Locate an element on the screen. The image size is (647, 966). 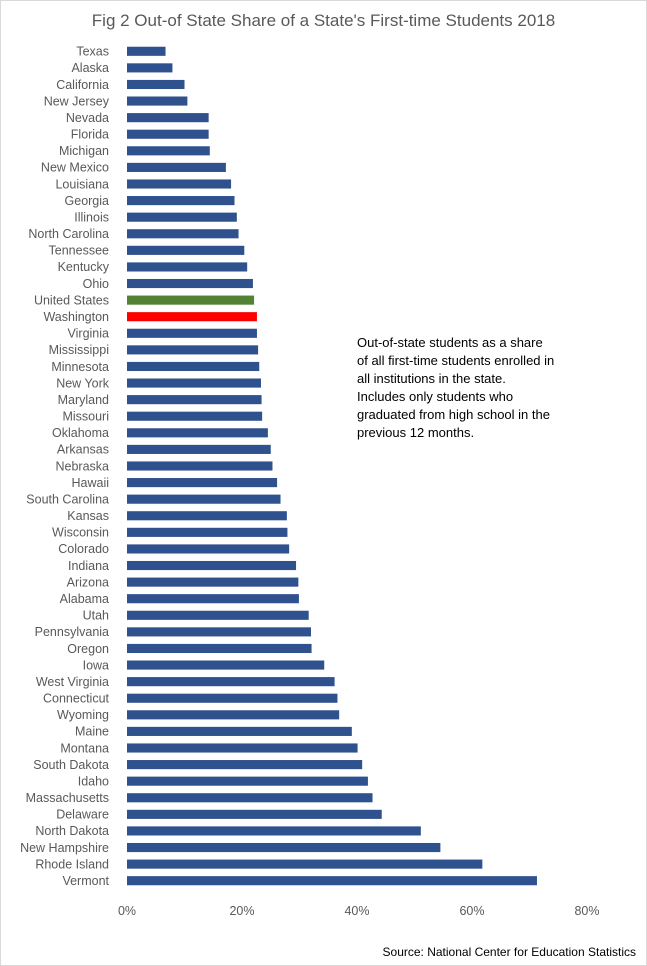
bar-new-hampshire is located at coordinates (284, 847).